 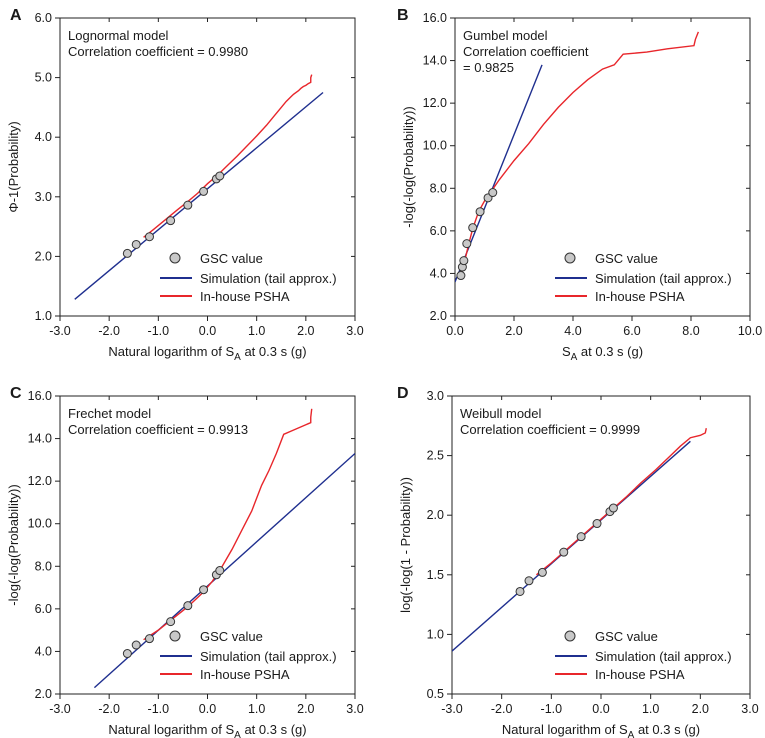 I want to click on panel-a-ytick-label: 1.0, so click(x=43, y=316).